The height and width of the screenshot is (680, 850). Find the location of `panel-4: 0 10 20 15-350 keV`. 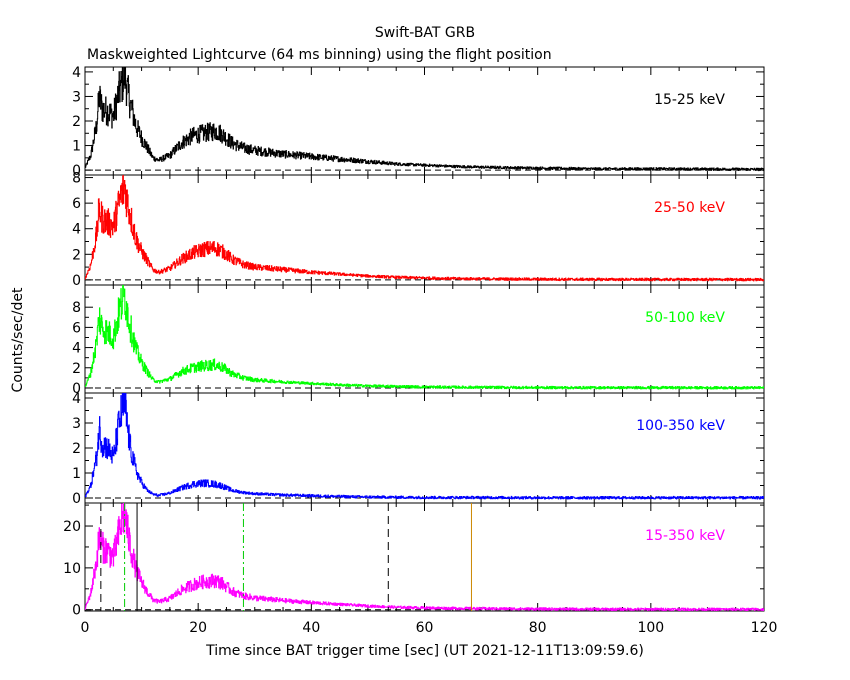

panel-4: 0 10 20 15-350 keV is located at coordinates (414, 560).